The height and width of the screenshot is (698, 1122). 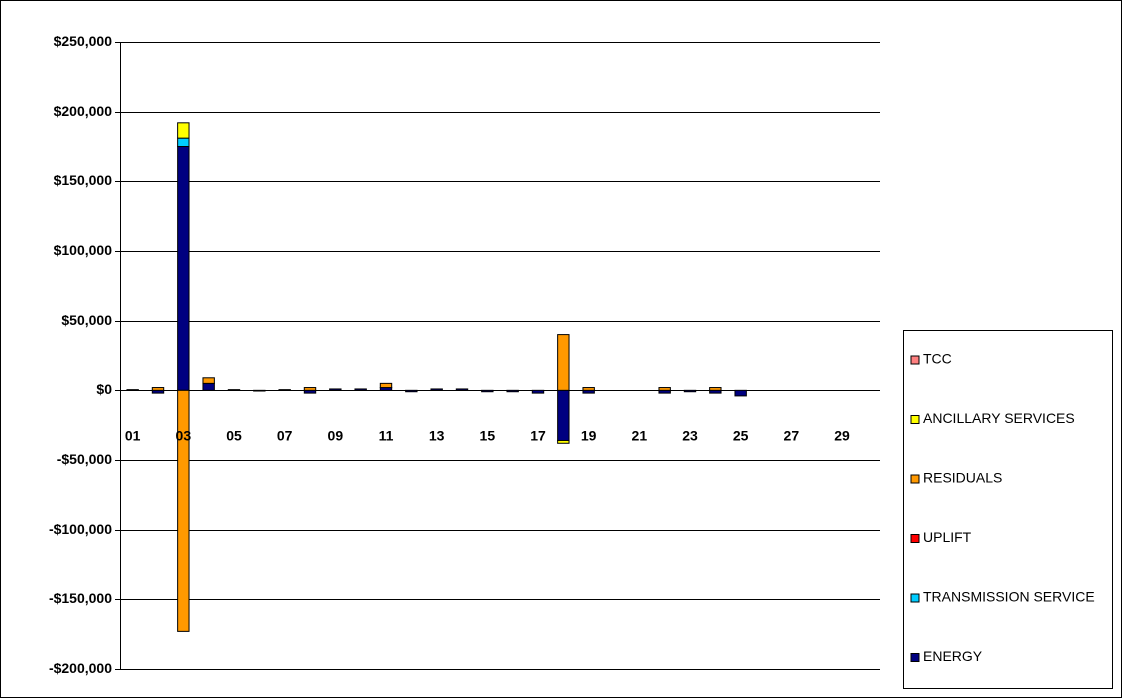 What do you see at coordinates (842, 436) in the screenshot?
I see `x-tick-label: 29` at bounding box center [842, 436].